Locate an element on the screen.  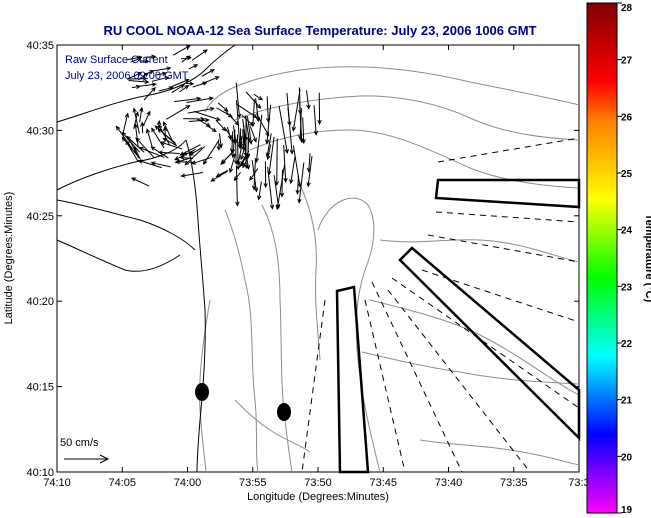
x-tick-label: 73:45 is located at coordinates (383, 483).